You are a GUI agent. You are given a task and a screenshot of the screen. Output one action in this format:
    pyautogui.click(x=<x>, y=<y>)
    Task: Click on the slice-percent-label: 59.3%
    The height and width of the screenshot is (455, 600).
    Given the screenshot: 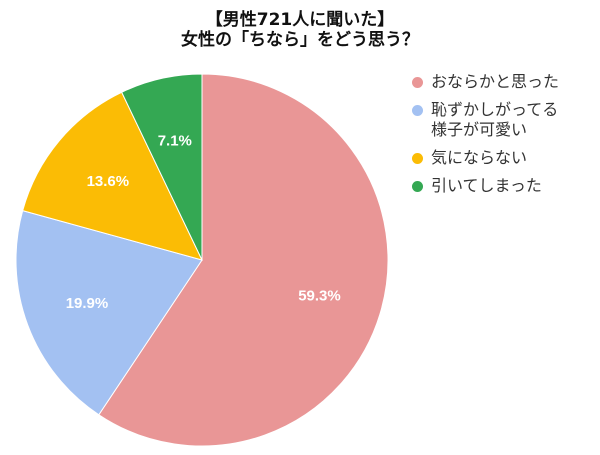 What is the action you would take?
    pyautogui.click(x=319, y=296)
    